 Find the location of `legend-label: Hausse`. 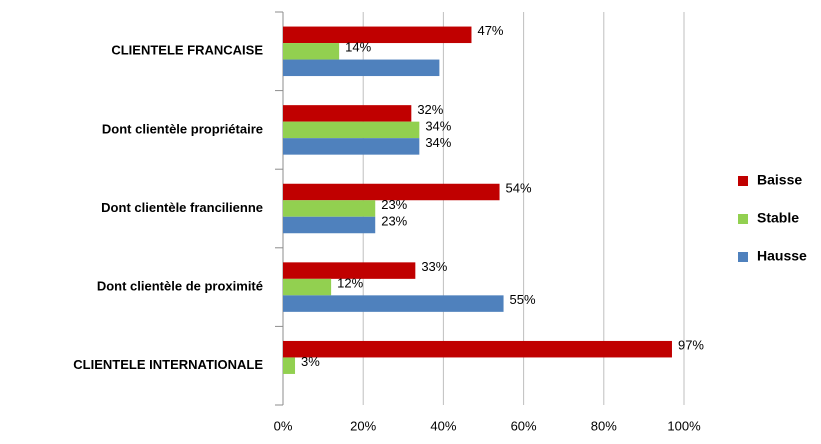

legend-label: Hausse is located at coordinates (782, 256).